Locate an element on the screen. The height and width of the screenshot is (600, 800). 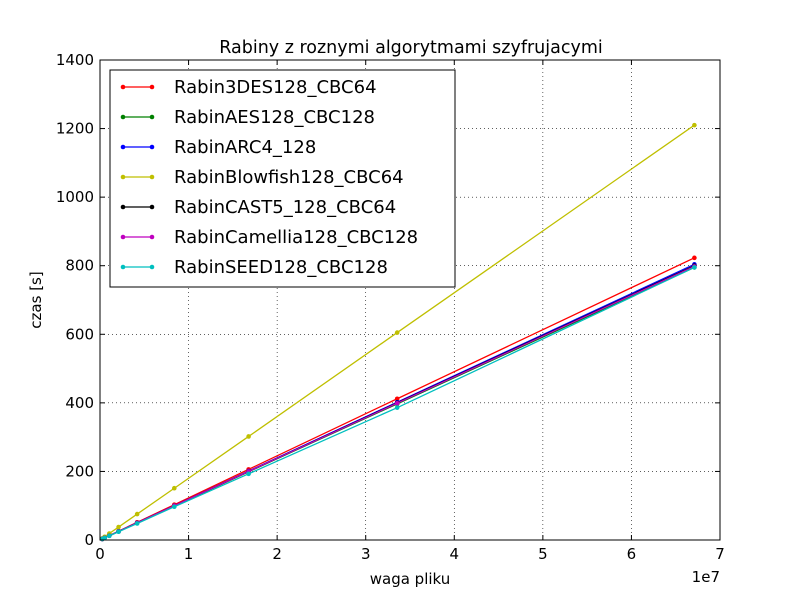
legend-entry: RabinARC4_128 is located at coordinates (218, 147).